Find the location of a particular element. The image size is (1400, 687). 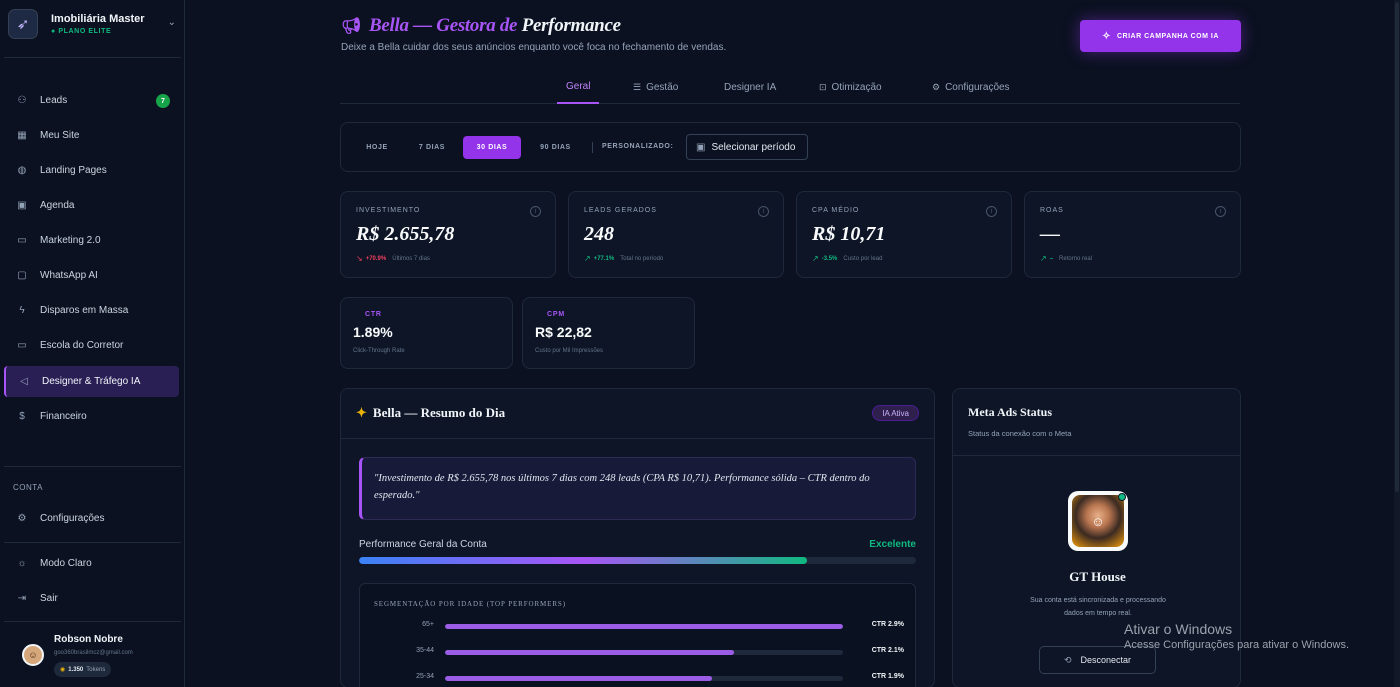

sun-icon: ☼ is located at coordinates (22, 563).